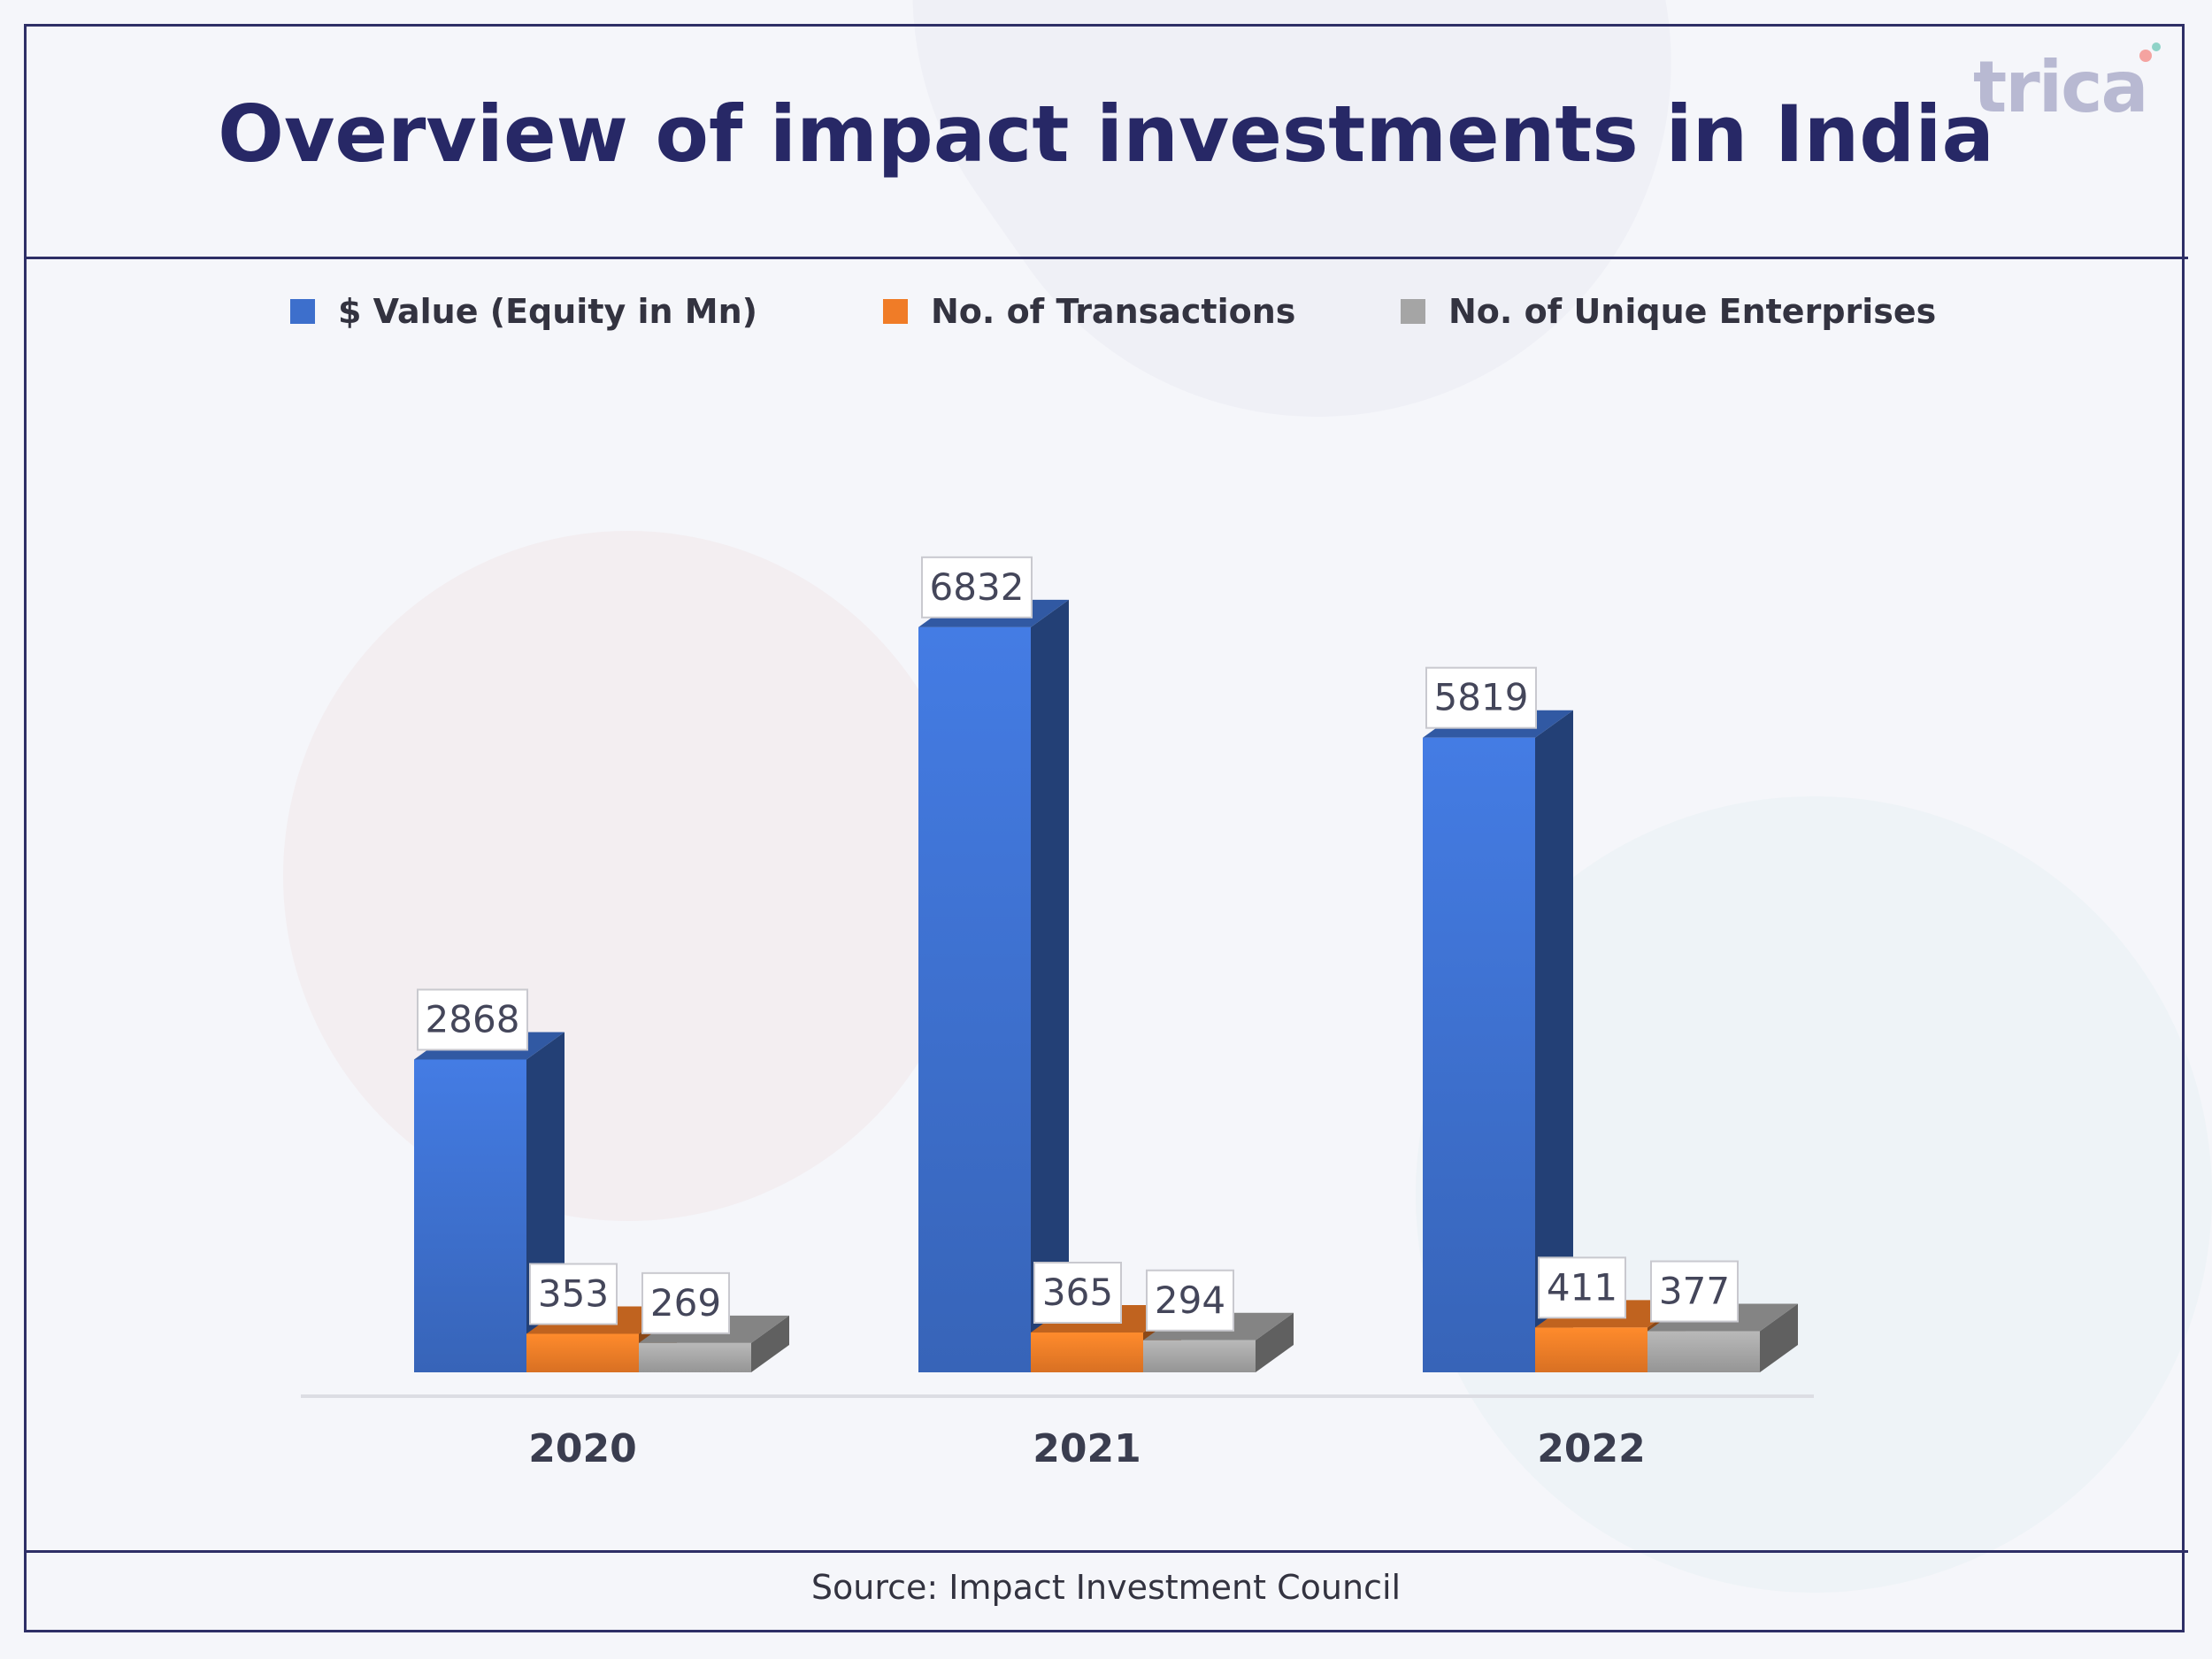  What do you see at coordinates (1106, 1552) in the screenshot?
I see `footer-divider` at bounding box center [1106, 1552].